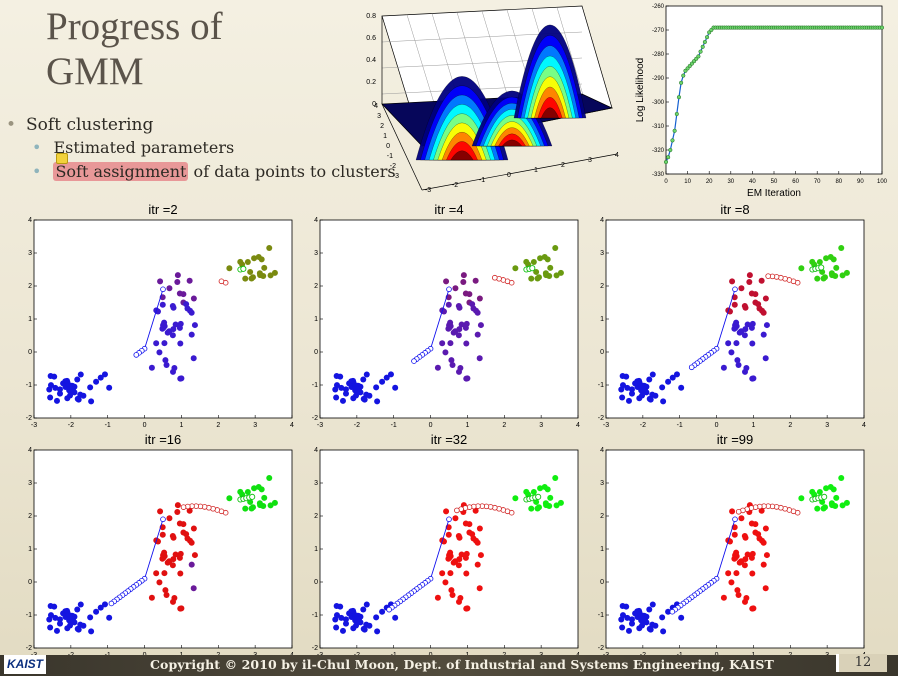  I want to click on ll-x-tick-label: 70, so click(817, 182).